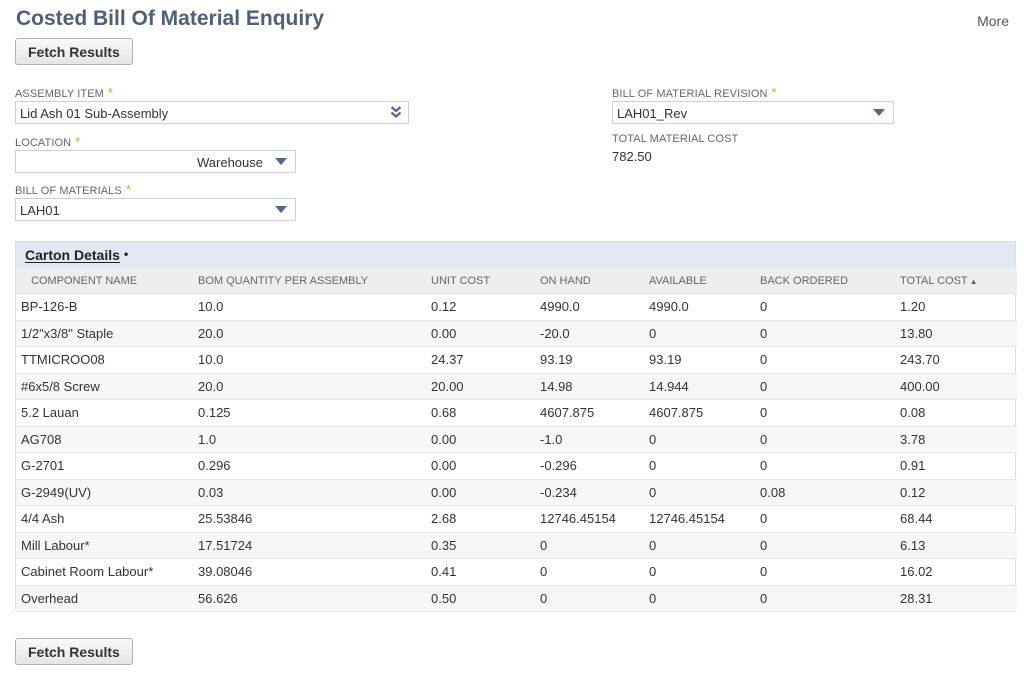  I want to click on sort-ascending-icon: ▲, so click(973, 281).